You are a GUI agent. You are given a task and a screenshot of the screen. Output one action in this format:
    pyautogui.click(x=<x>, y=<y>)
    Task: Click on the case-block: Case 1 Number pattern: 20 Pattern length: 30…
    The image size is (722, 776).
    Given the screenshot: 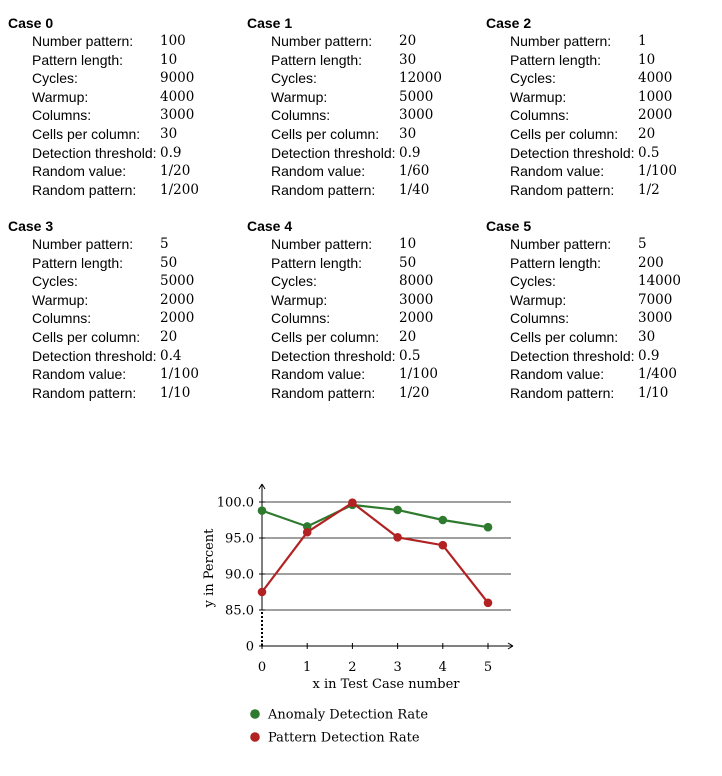 What is the action you would take?
    pyautogui.click(x=344, y=106)
    